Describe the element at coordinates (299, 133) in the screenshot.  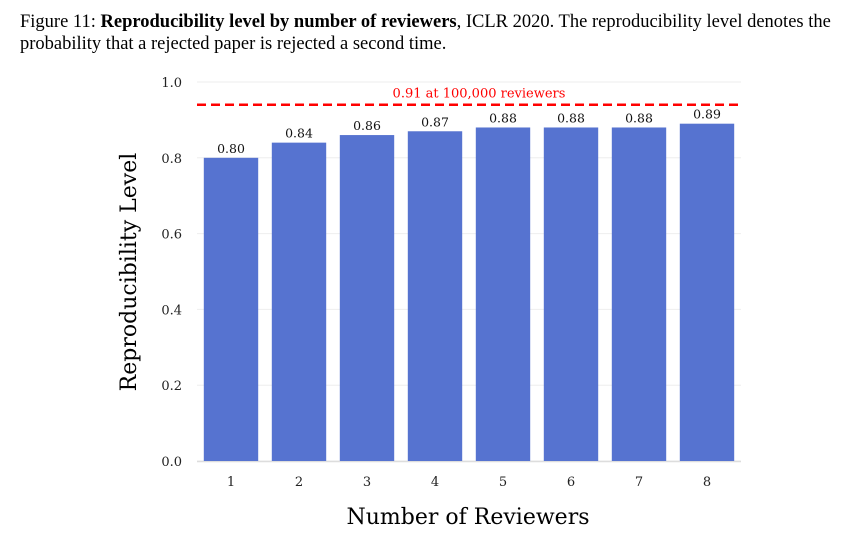
I see `bar-value-label: 0.84` at that location.